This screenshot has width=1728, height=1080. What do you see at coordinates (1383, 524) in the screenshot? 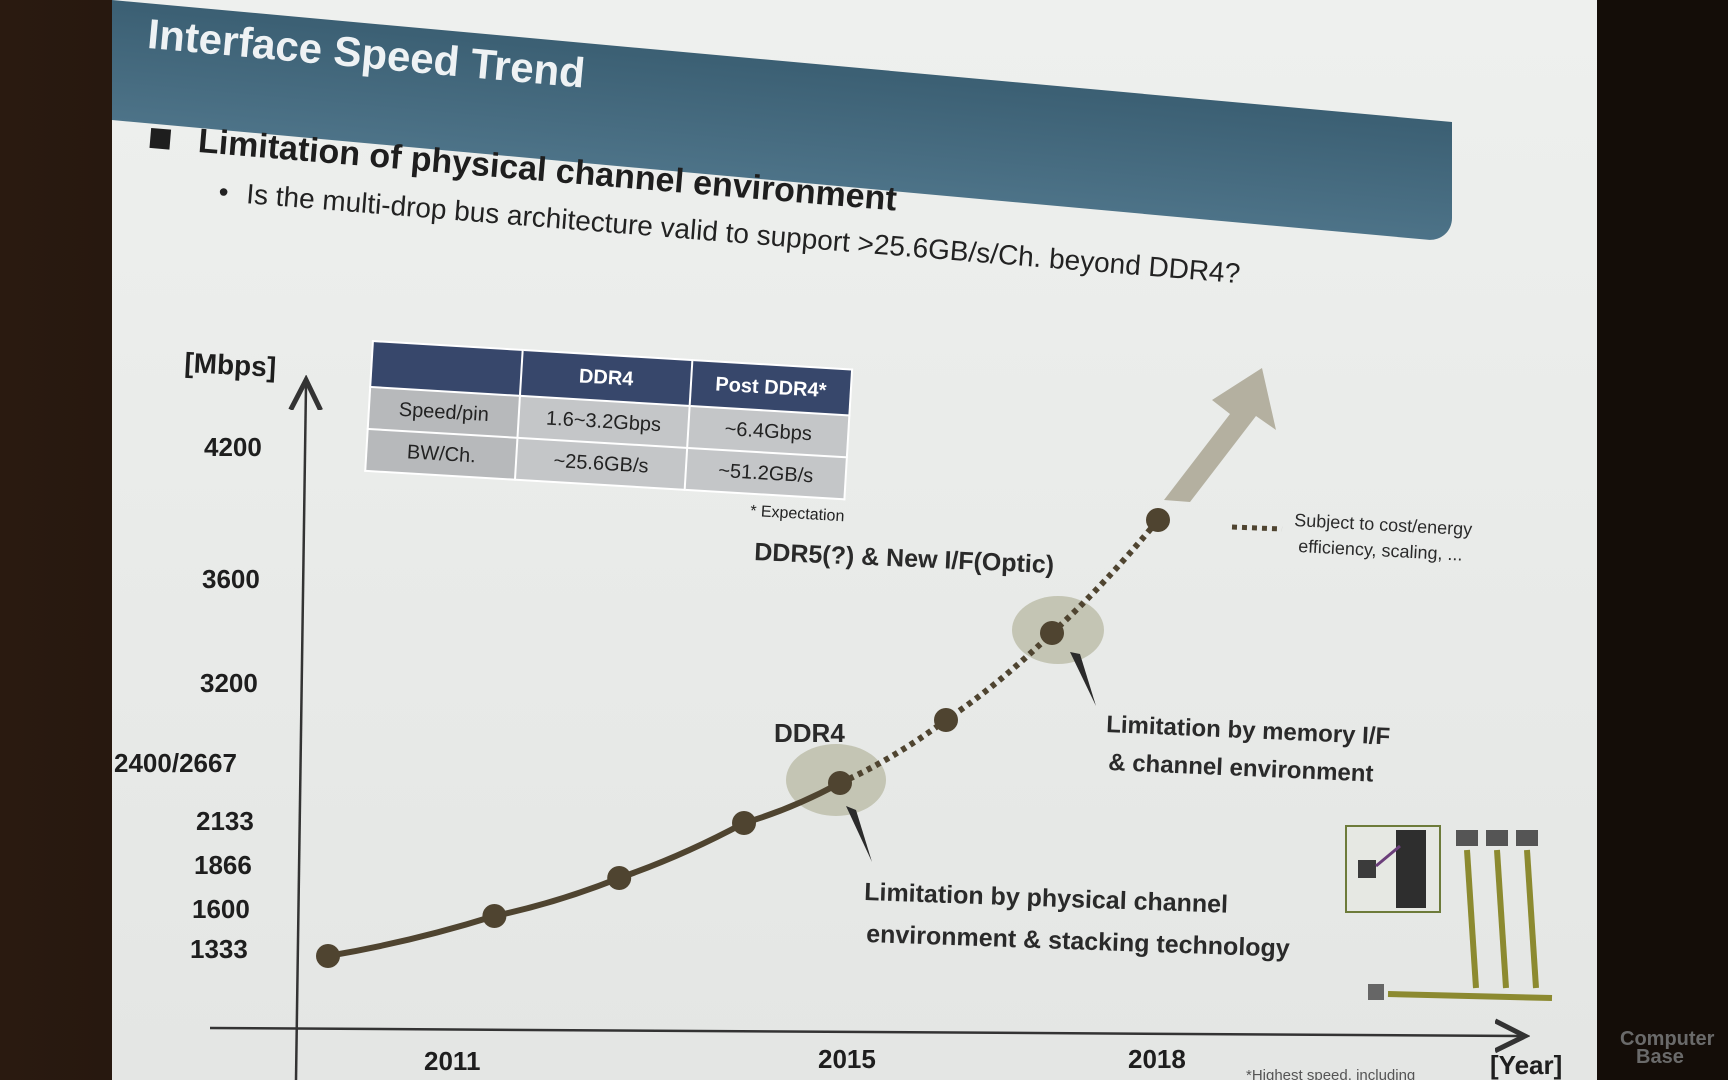
I see `legend-dotted-label-line1: Subject to cost/energy` at bounding box center [1383, 524].